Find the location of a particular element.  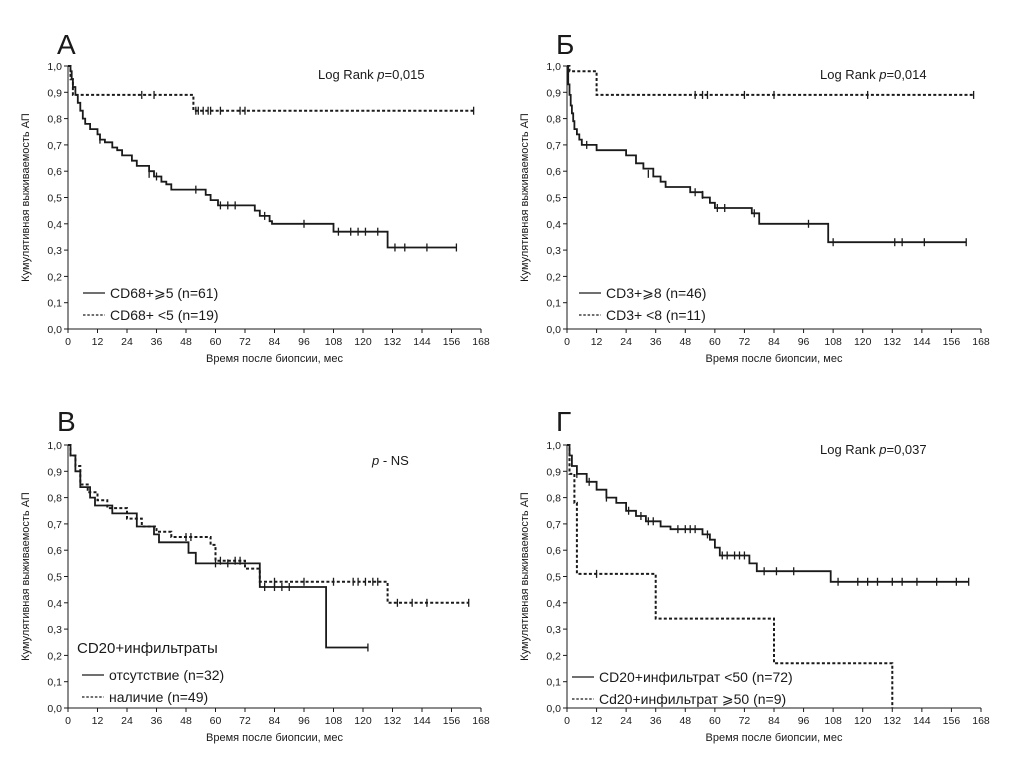

panel-label: А is located at coordinates (66, 44).